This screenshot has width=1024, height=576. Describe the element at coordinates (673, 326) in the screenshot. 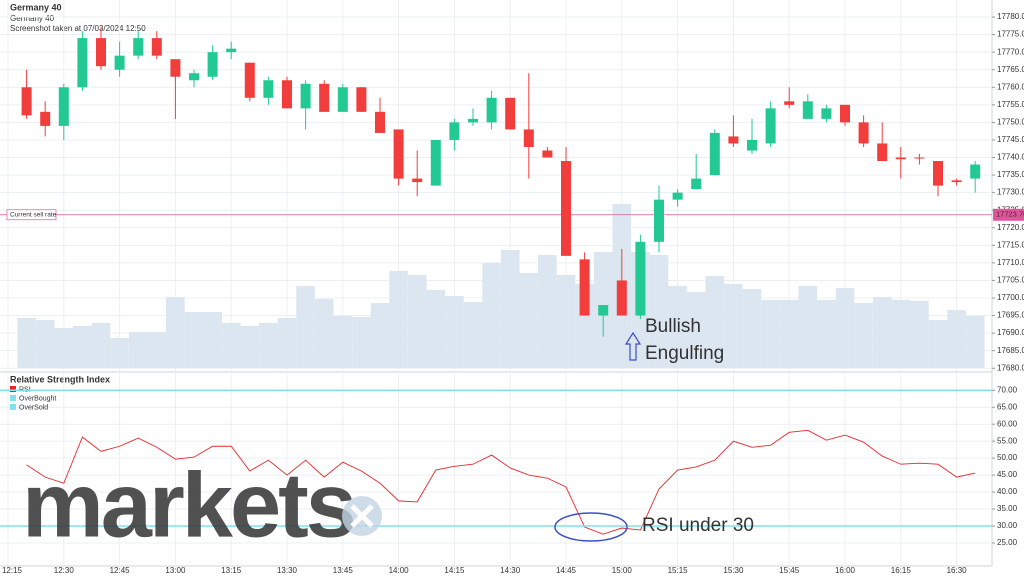

I see `annotation-text: Bullish` at that location.